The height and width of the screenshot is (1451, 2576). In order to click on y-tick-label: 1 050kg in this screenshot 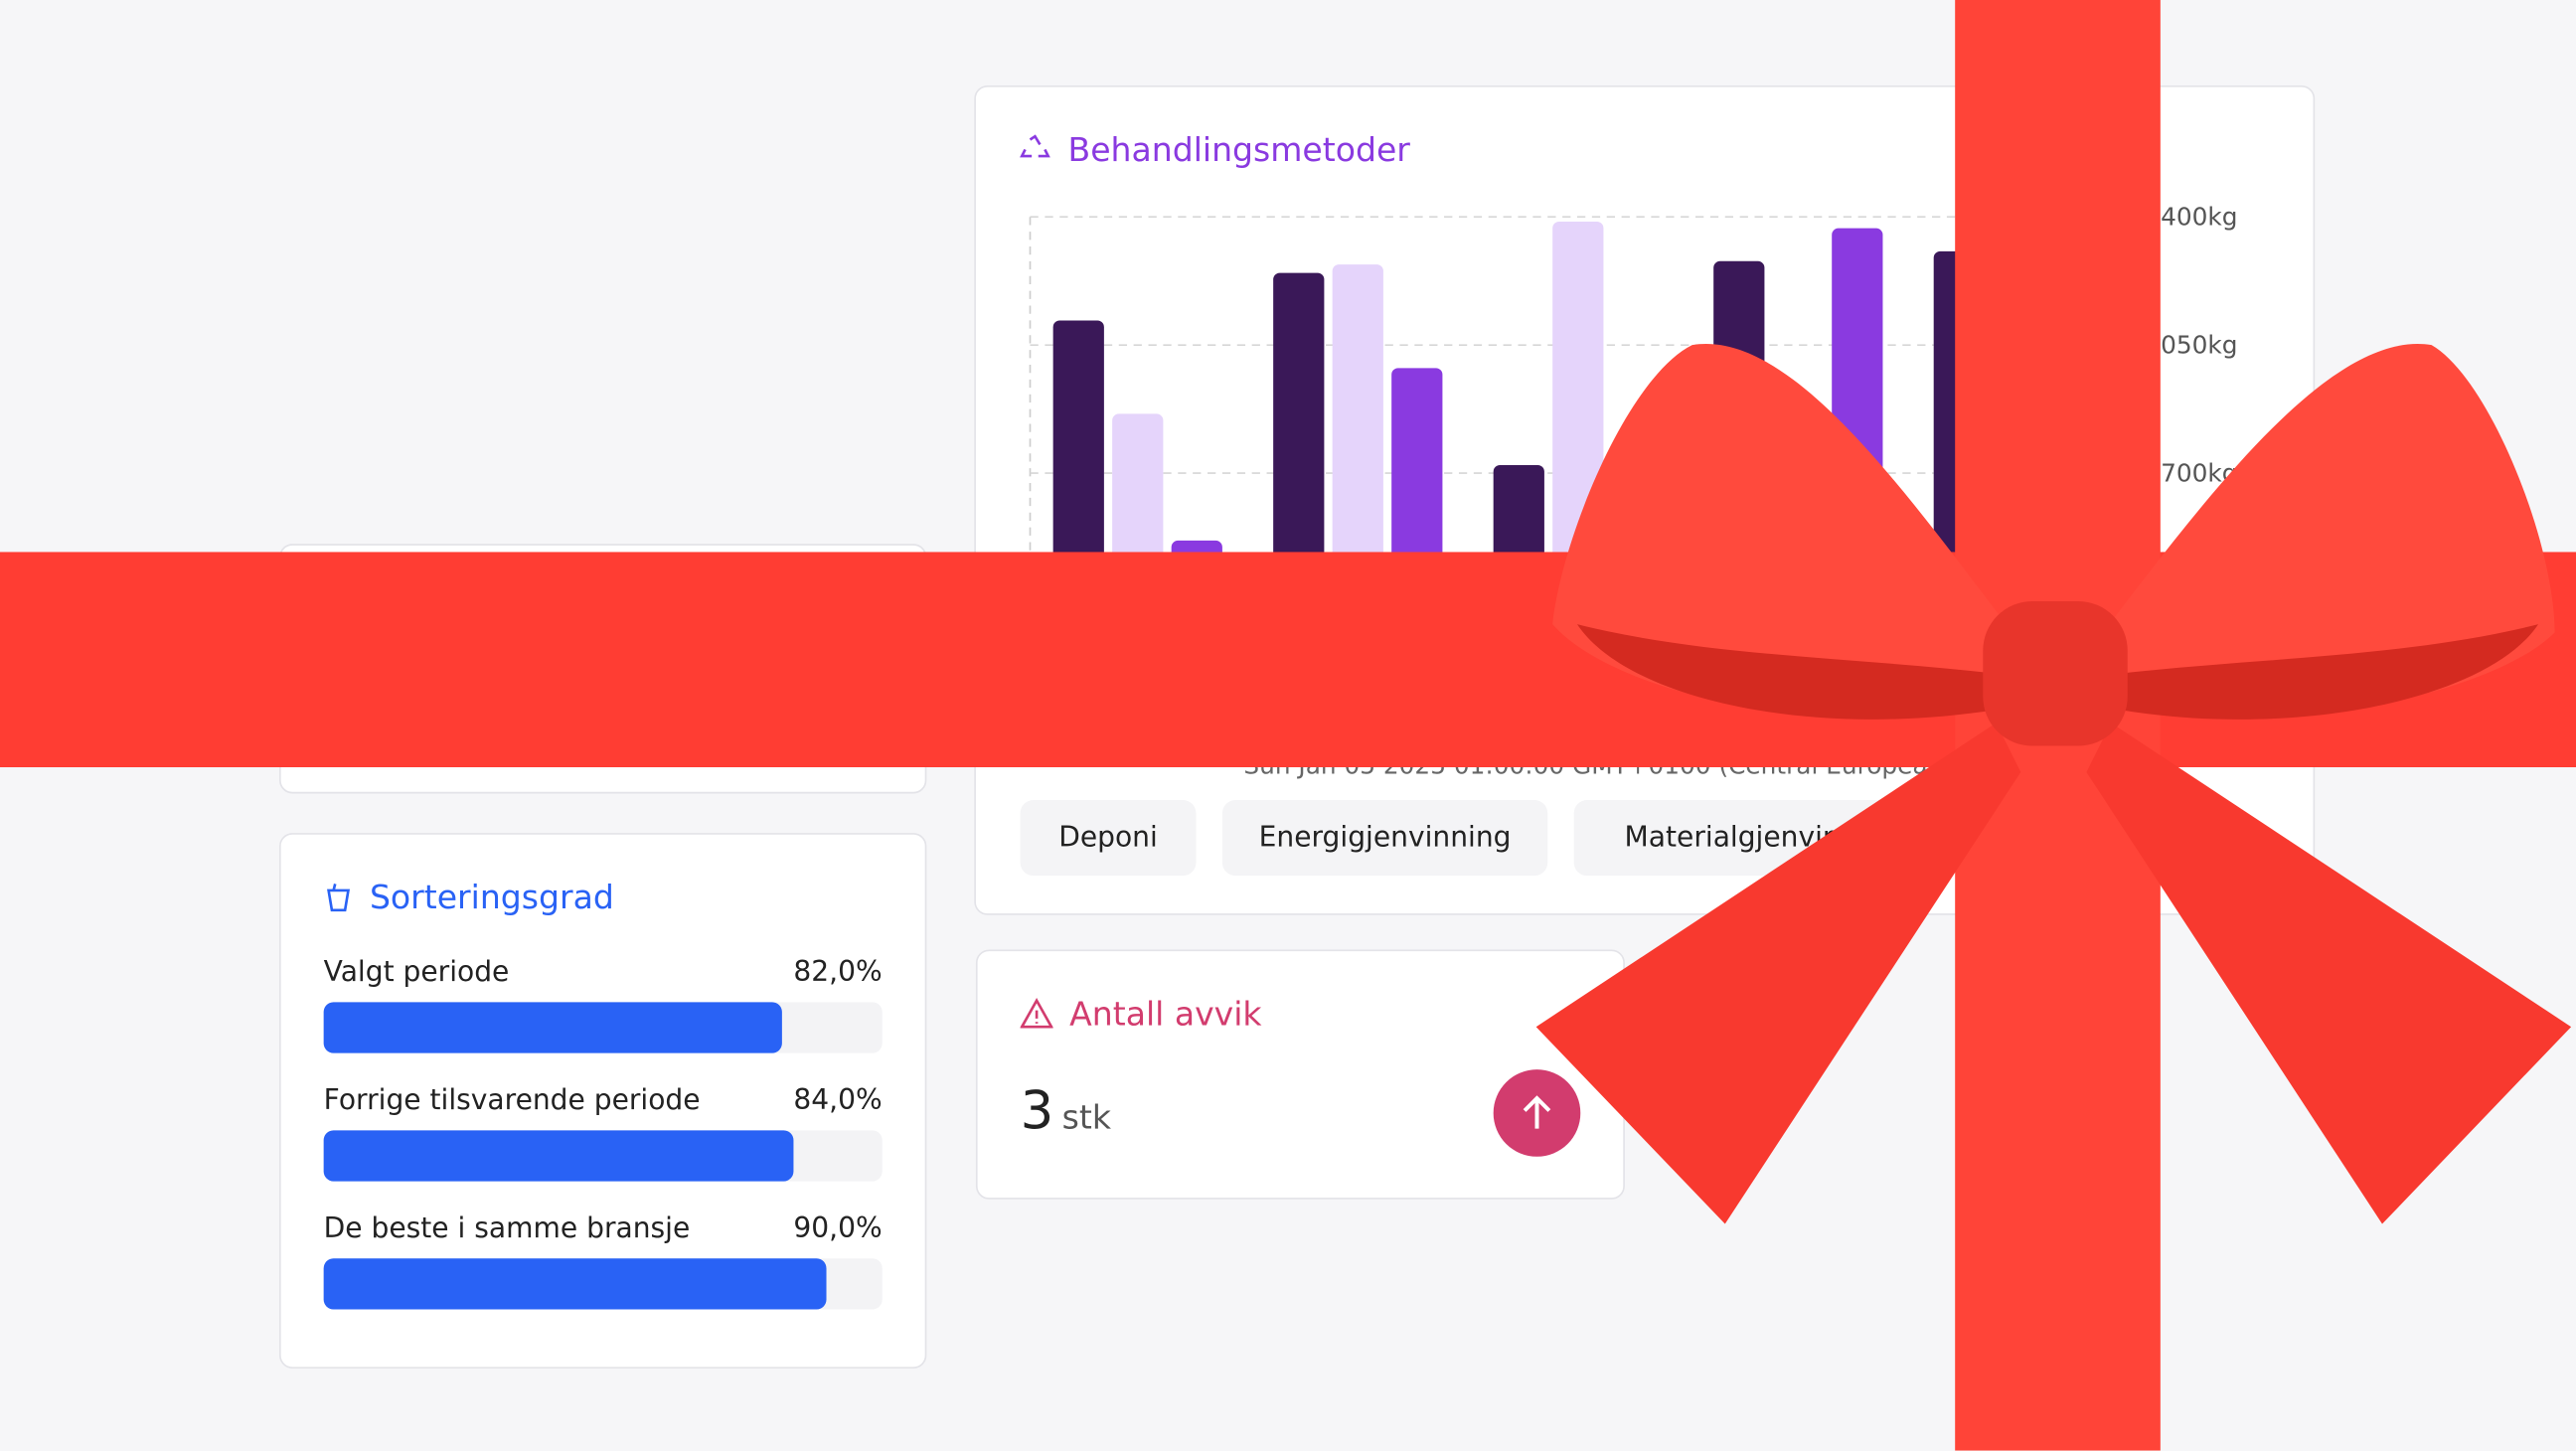, I will do `click(2187, 345)`.